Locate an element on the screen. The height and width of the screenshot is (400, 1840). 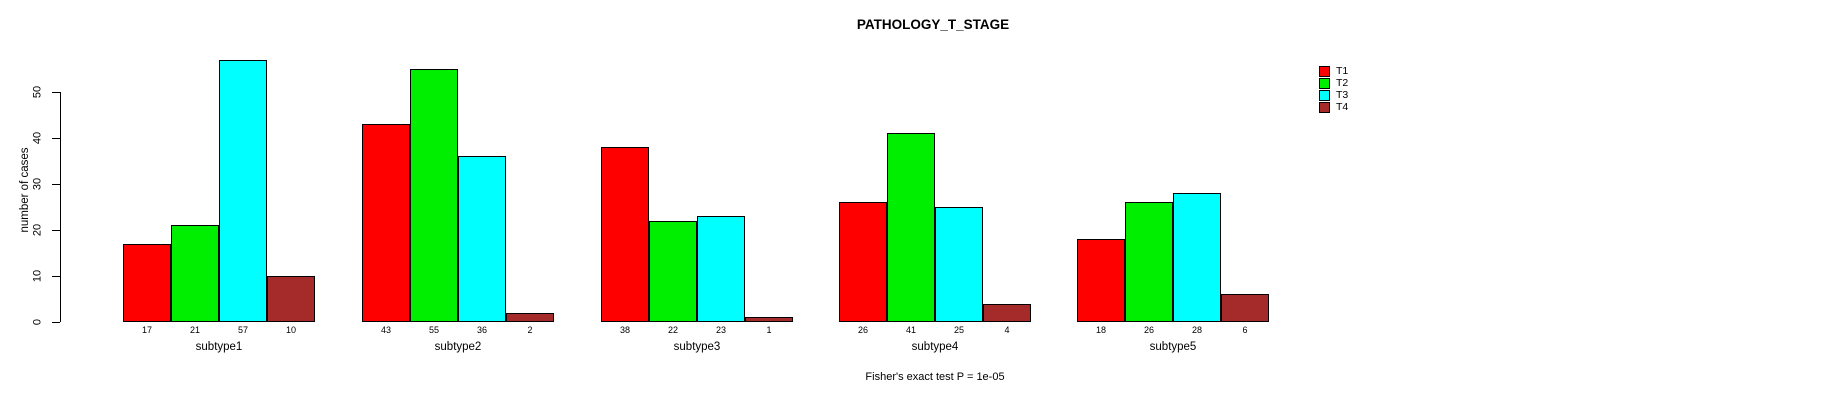
bar-value-label: 22 is located at coordinates (672, 330).